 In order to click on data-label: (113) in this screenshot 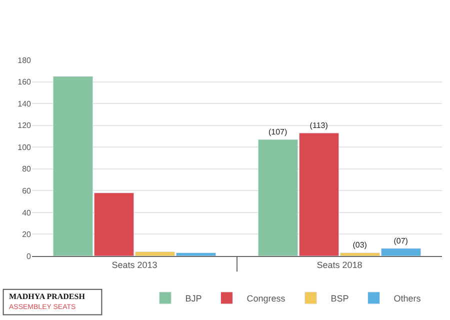, I will do `click(319, 125)`.